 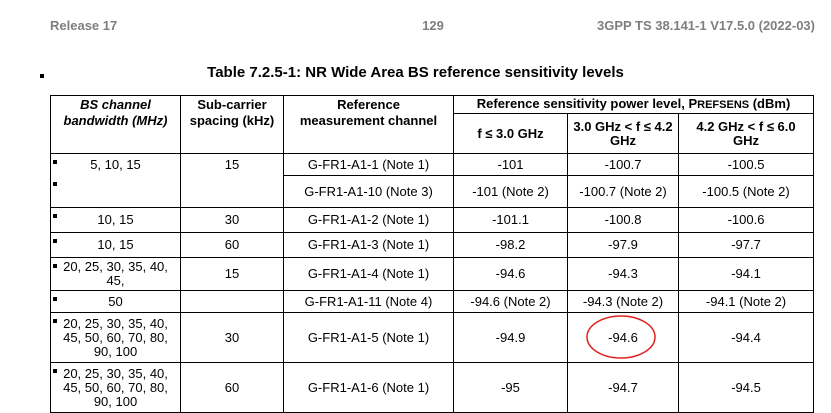 I want to click on table-cell: -94.9, so click(x=510, y=337).